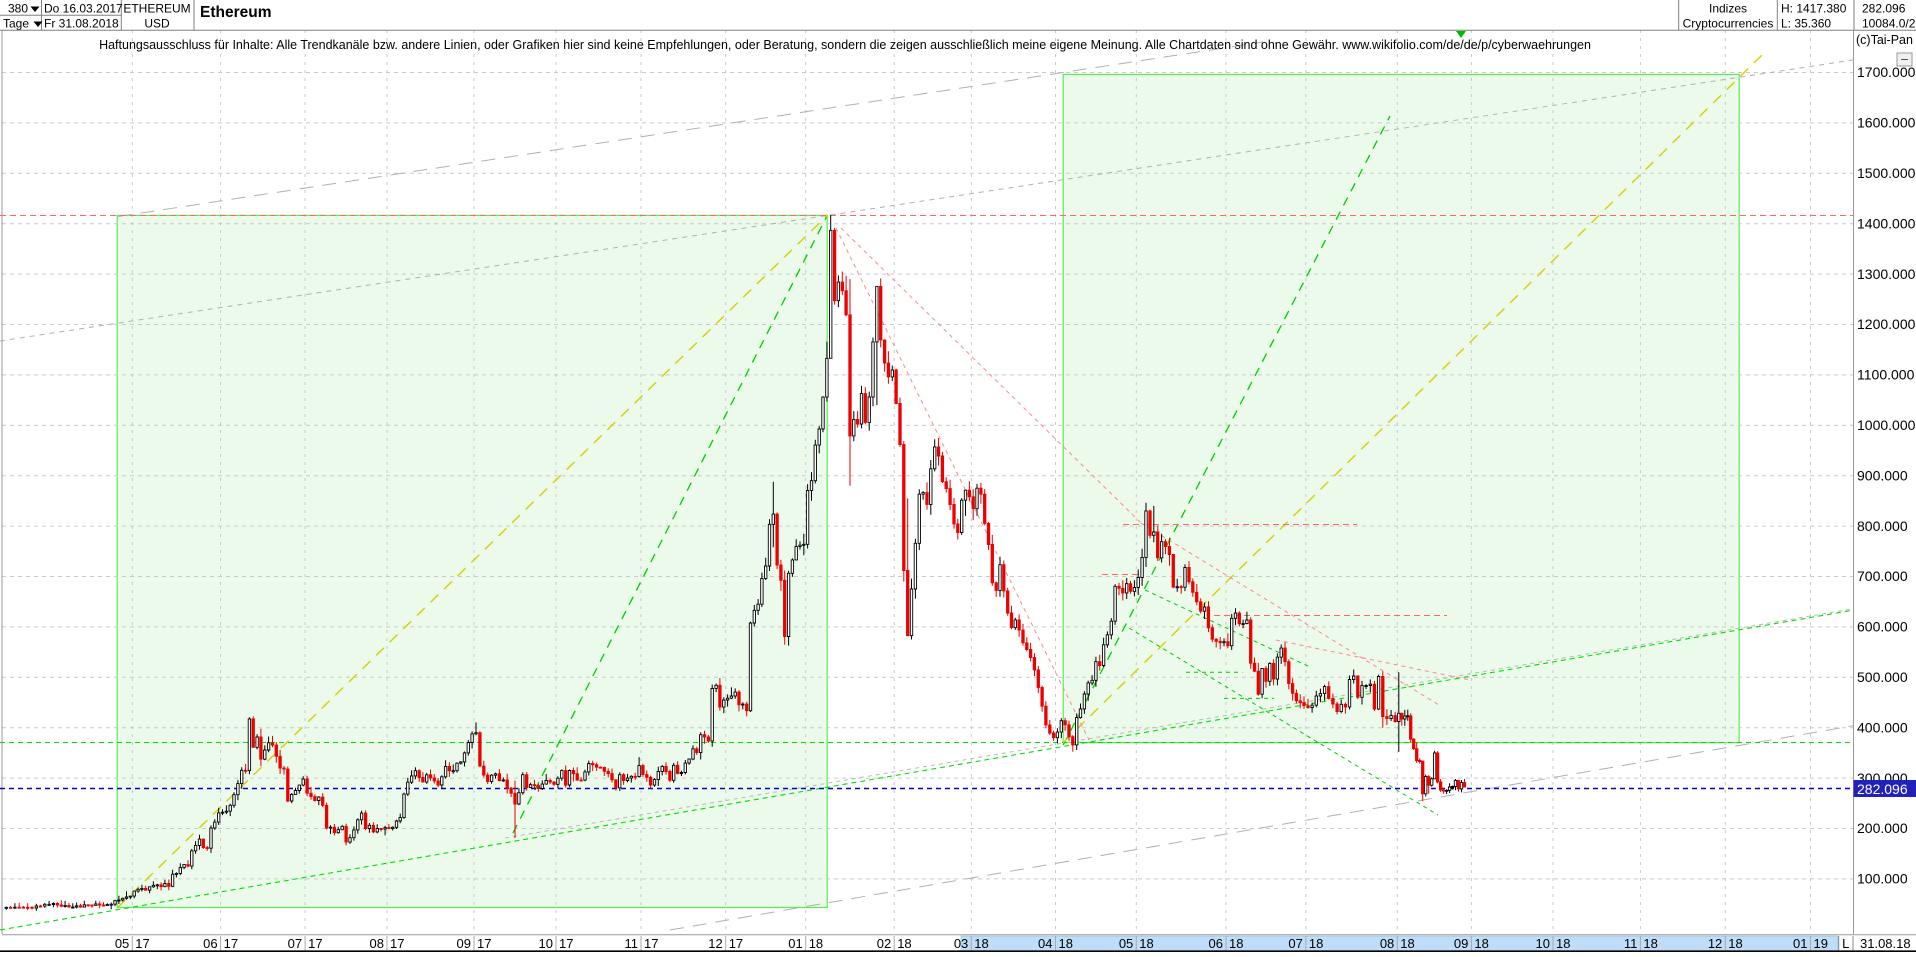 This screenshot has height=957, width=1916. I want to click on svg-text: 1600.000, so click(1886, 123).